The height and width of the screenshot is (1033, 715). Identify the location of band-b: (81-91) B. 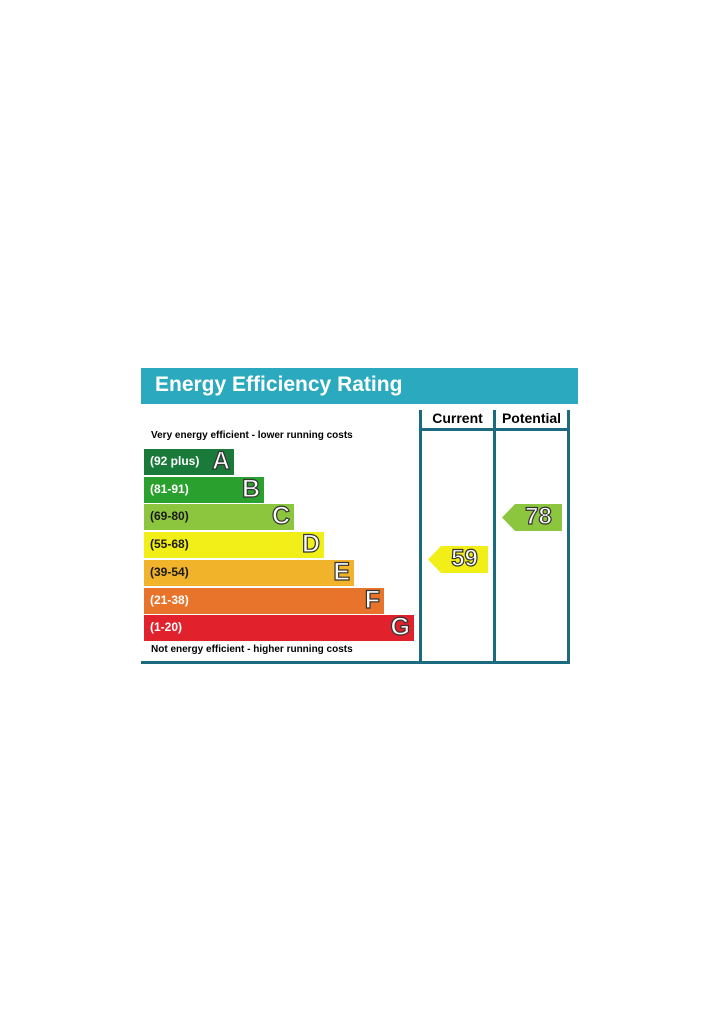
(204, 488).